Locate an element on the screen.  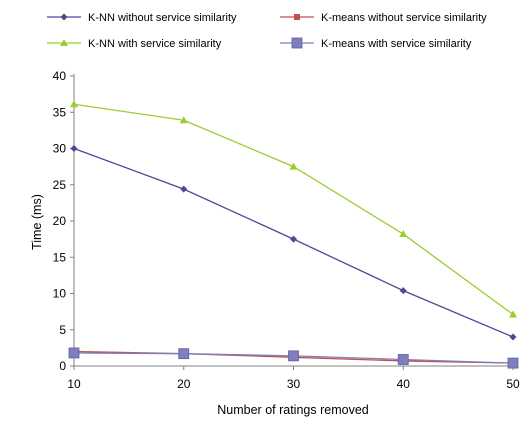
legend-item-4: K-means with service similarity is located at coordinates (376, 43).